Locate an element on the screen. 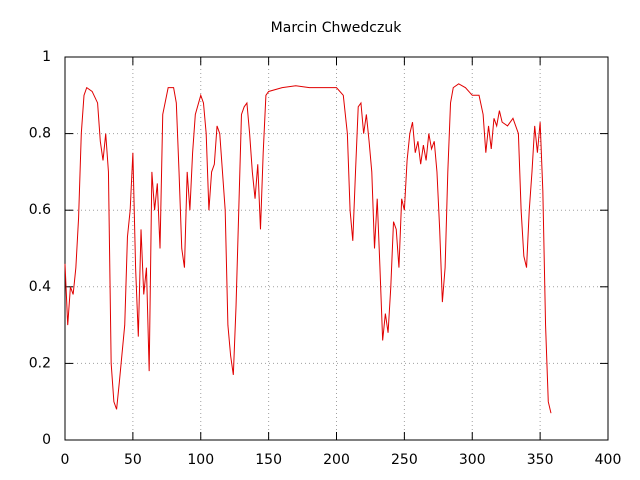 Image resolution: width=640 pixels, height=480 pixels. x-tick-label: 350 is located at coordinates (540, 460).